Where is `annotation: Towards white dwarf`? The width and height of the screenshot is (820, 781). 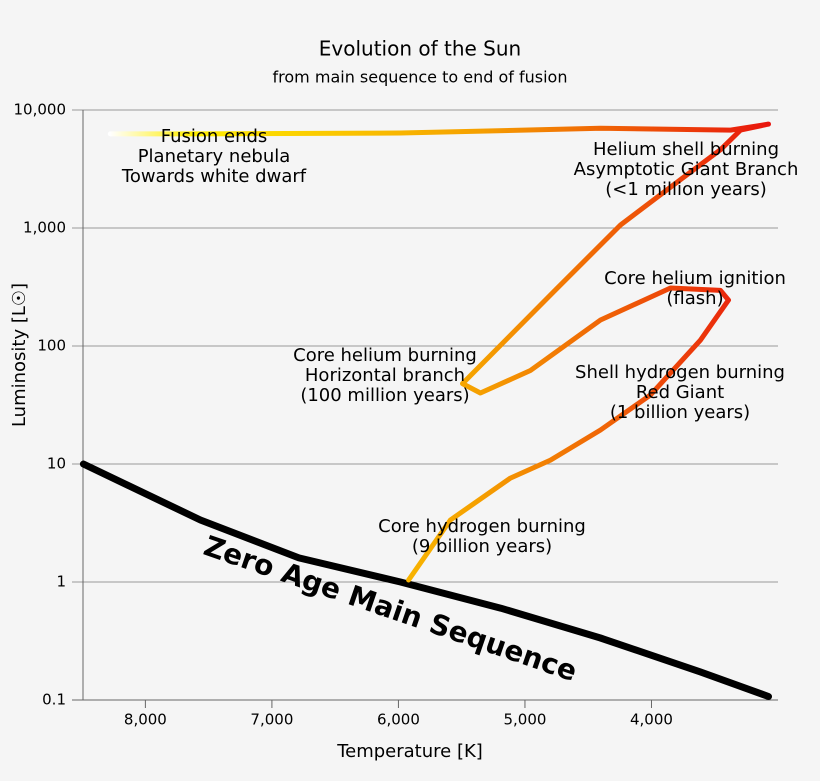 annotation: Towards white dwarf is located at coordinates (214, 176).